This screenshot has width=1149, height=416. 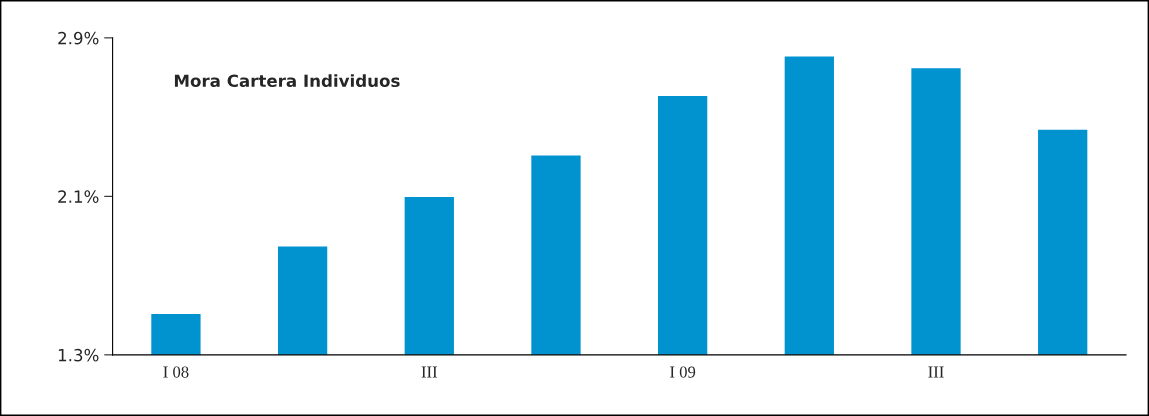 What do you see at coordinates (78, 355) in the screenshot?
I see `y-tick-label: 1.3%` at bounding box center [78, 355].